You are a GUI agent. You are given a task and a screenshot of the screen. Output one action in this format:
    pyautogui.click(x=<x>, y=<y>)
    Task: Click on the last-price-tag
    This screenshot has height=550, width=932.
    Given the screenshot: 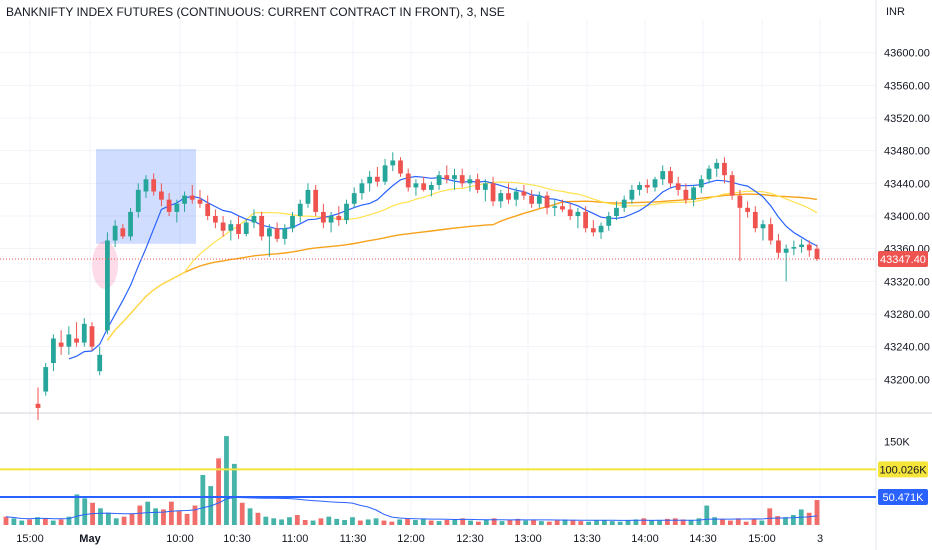 What is the action you would take?
    pyautogui.click(x=903, y=258)
    